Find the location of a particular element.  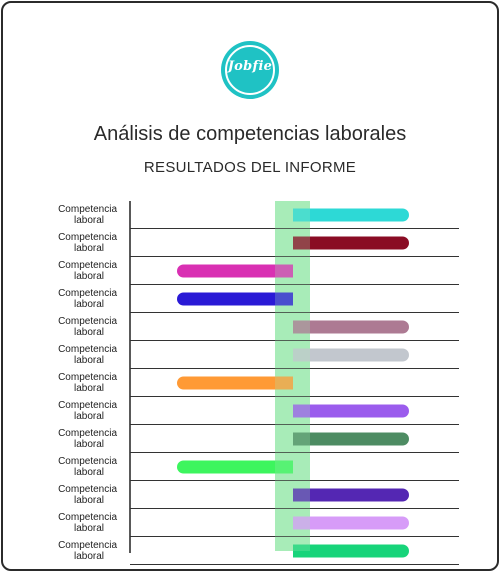

jobfie-logo: Jobfie is located at coordinates (250, 70).